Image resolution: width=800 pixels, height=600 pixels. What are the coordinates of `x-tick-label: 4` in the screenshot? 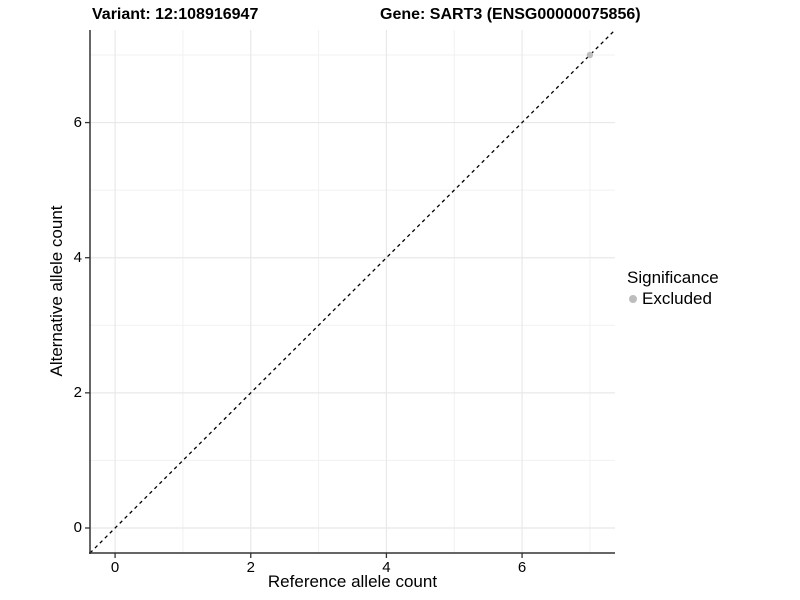 It's located at (386, 567).